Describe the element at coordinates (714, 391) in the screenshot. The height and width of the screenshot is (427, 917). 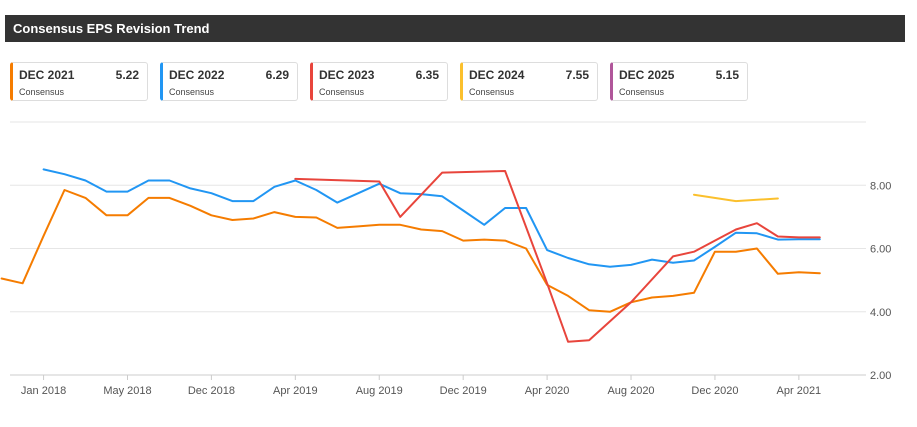
I see `x-tick-label: Dec 2020` at that location.